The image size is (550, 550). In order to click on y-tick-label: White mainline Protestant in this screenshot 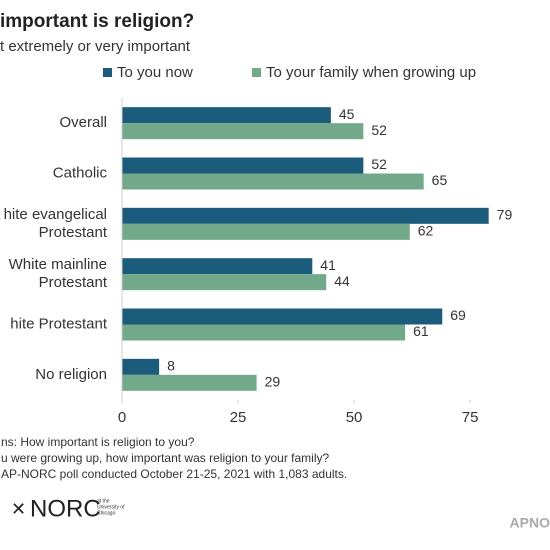, I will do `click(58, 273)`.